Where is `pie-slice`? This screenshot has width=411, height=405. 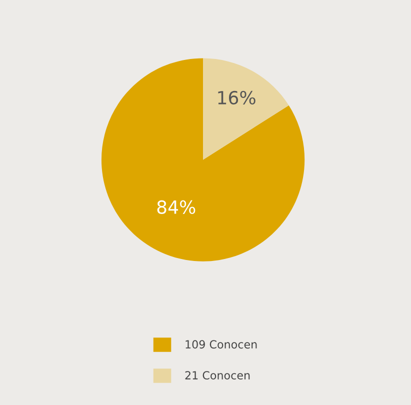 pie-slice is located at coordinates (246, 109).